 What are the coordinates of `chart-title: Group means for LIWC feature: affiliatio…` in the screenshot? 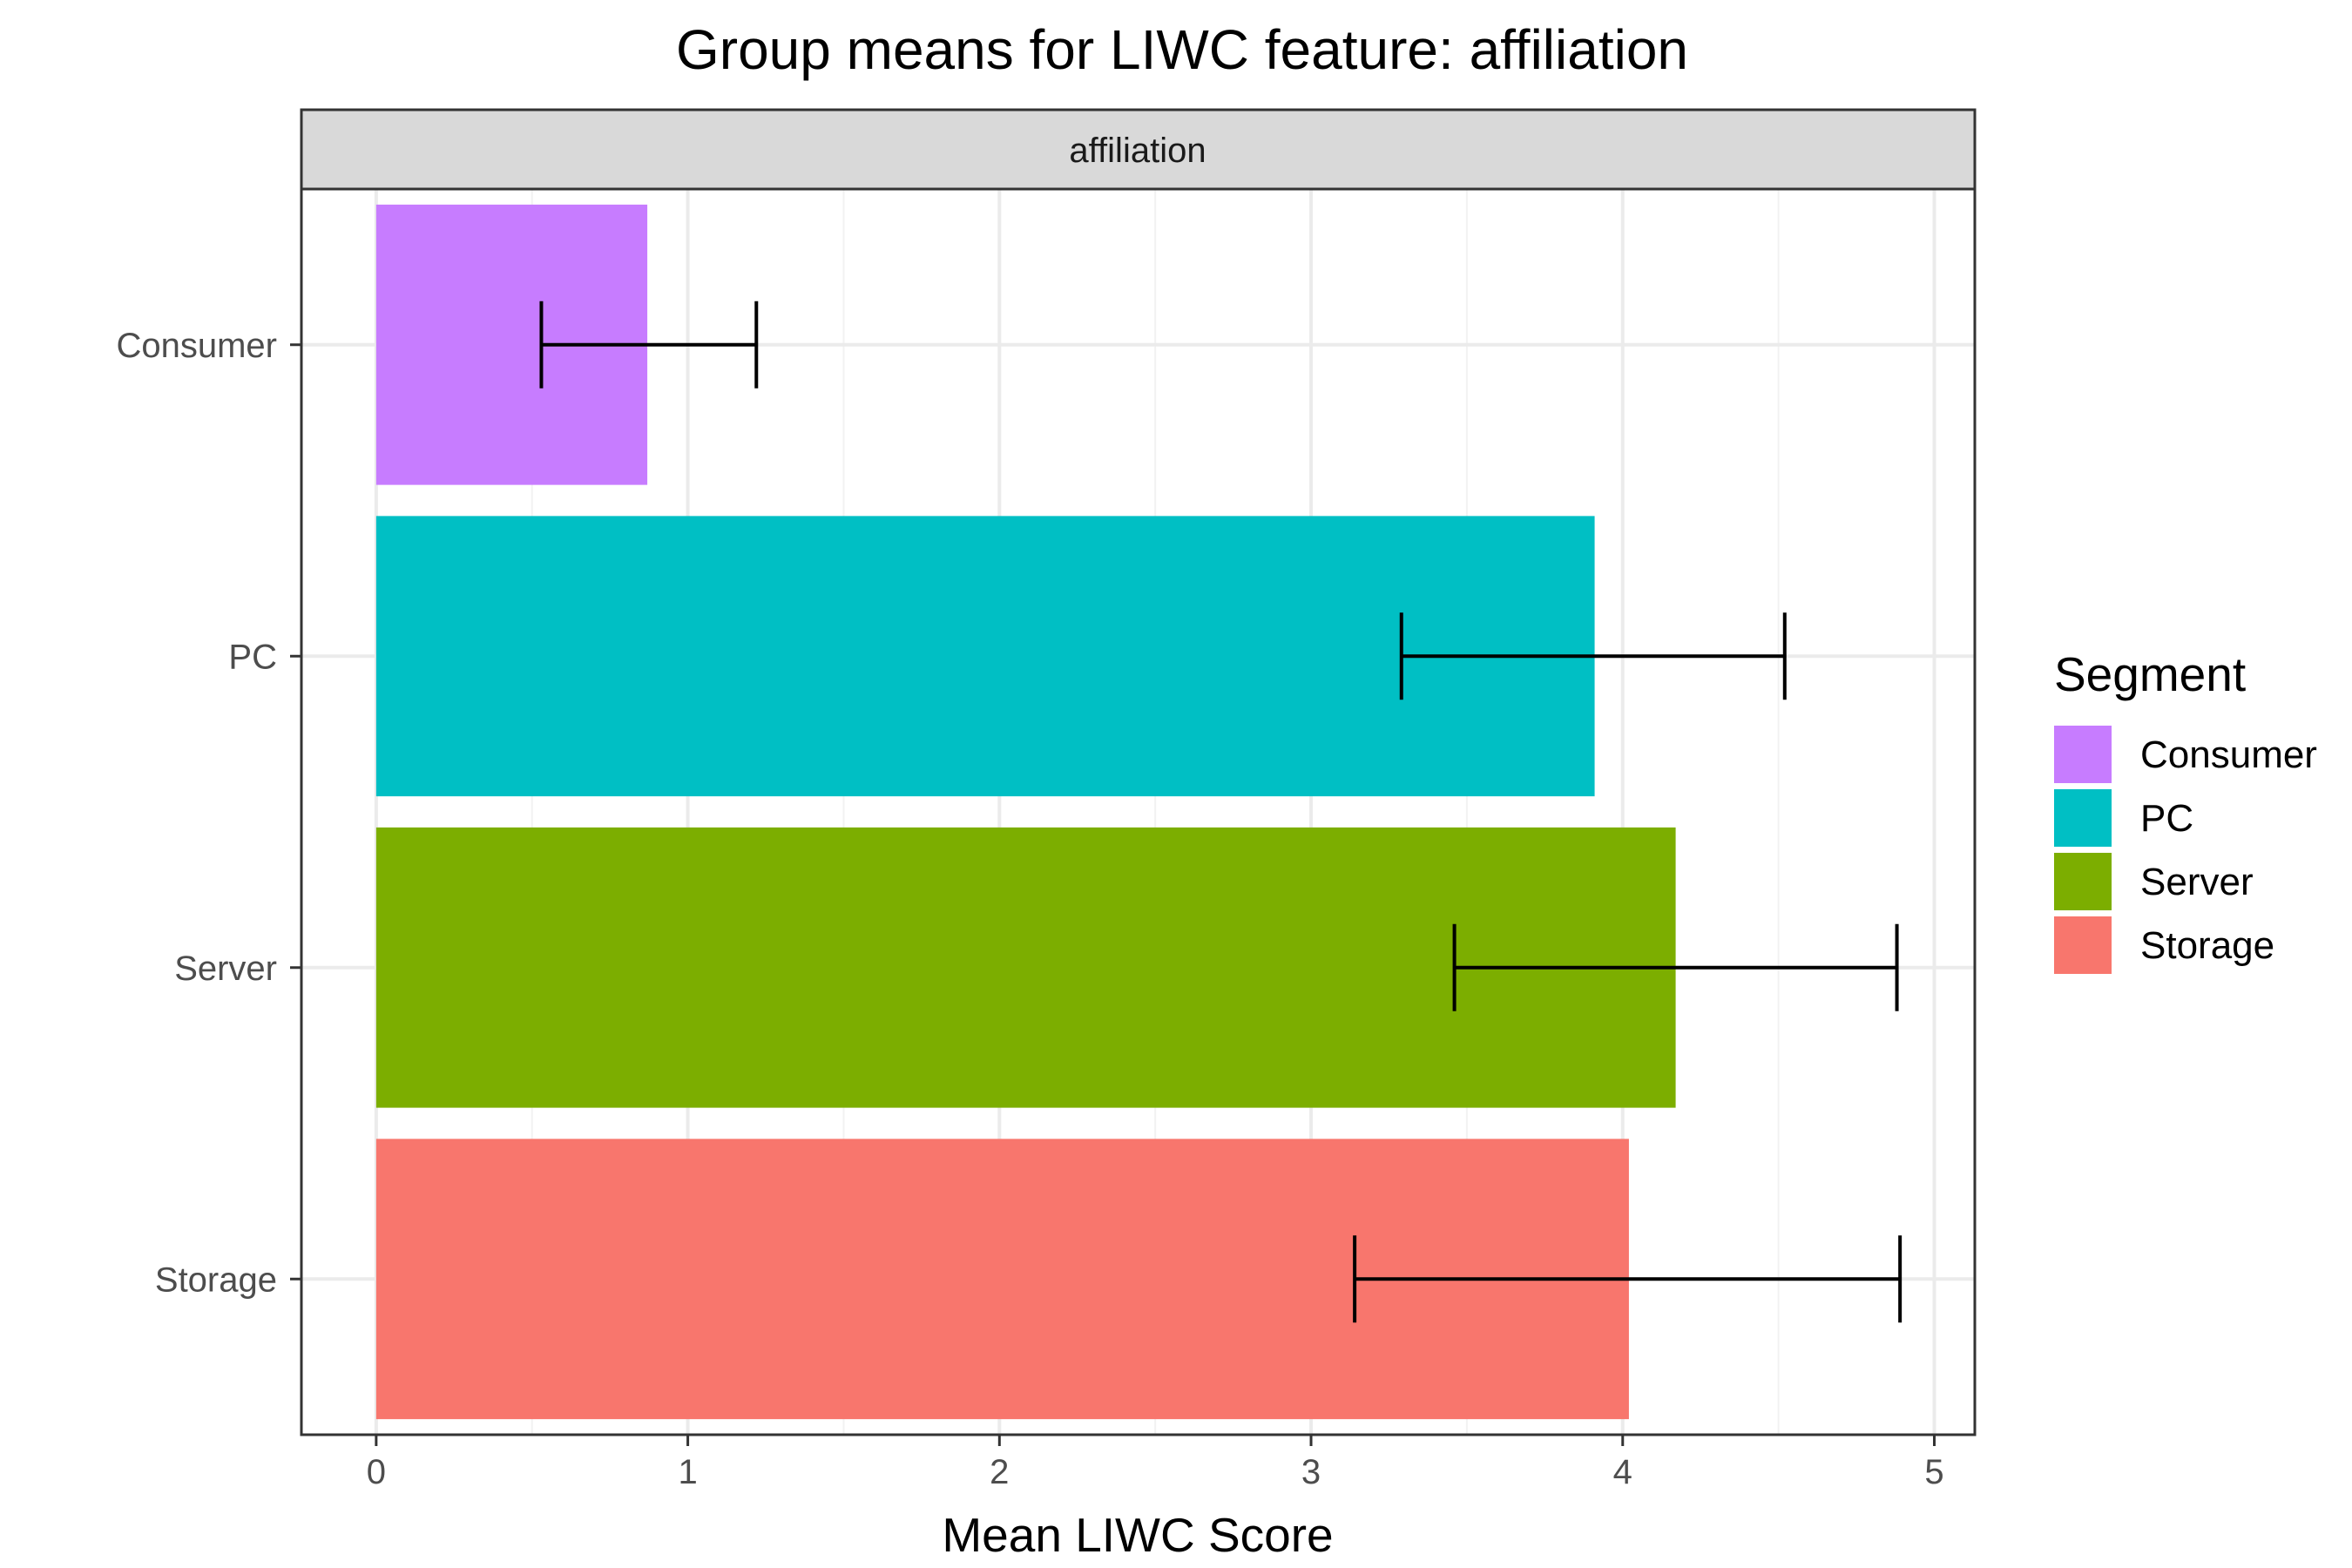 It's located at (1182, 49).